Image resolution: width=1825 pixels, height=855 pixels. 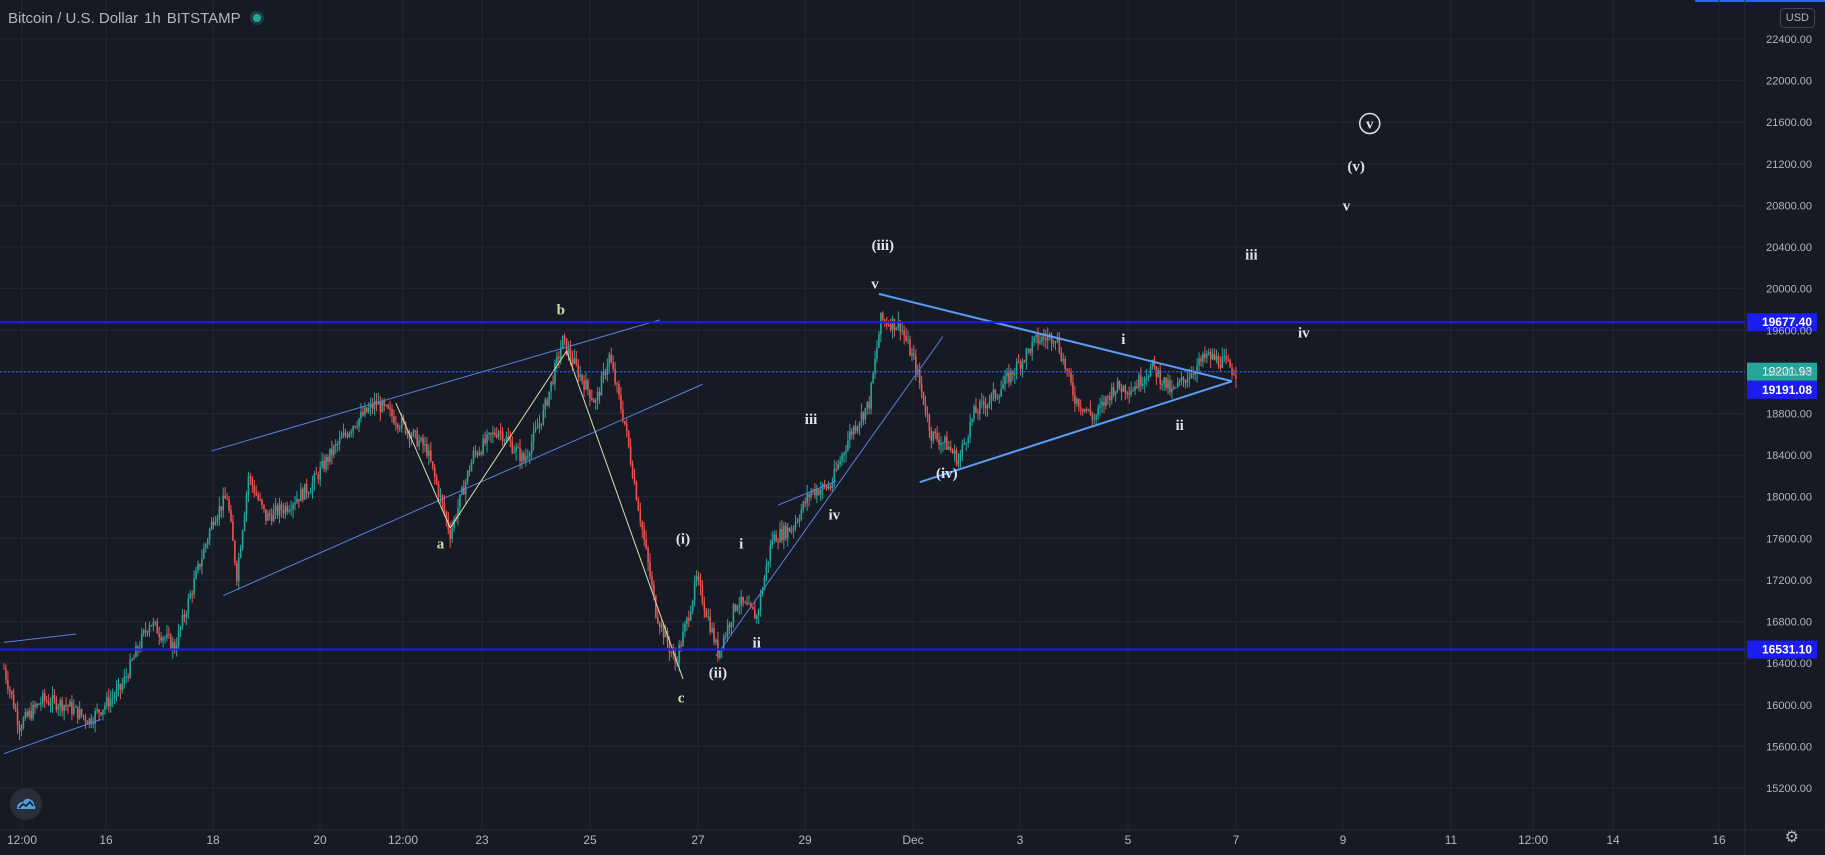 I want to click on symbol-name: Bitcoin / U.S. Dollar, so click(x=73, y=18).